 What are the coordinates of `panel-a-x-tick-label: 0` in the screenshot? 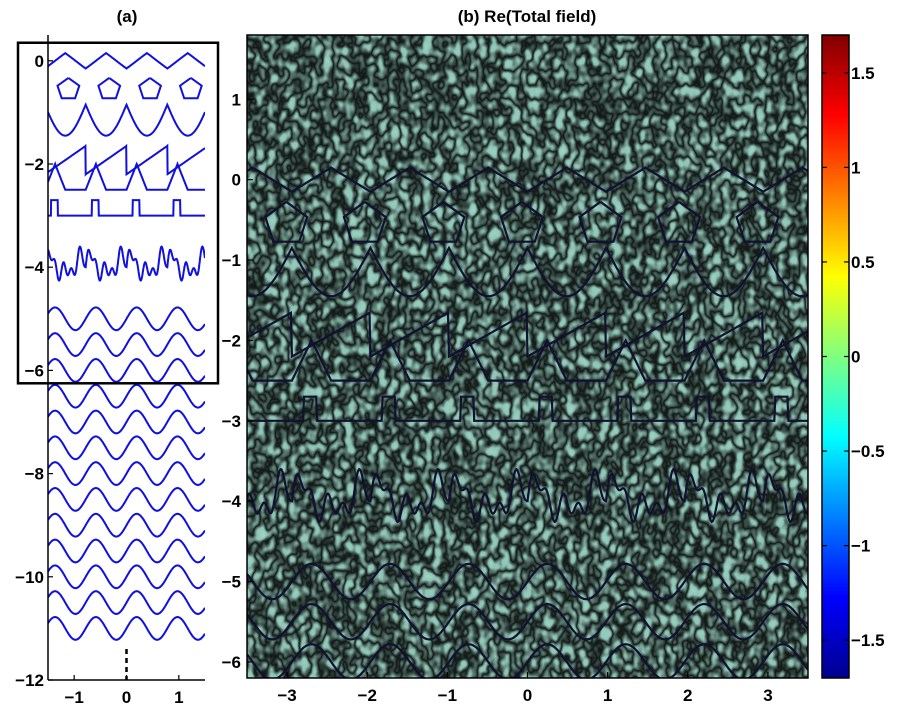 It's located at (126, 697).